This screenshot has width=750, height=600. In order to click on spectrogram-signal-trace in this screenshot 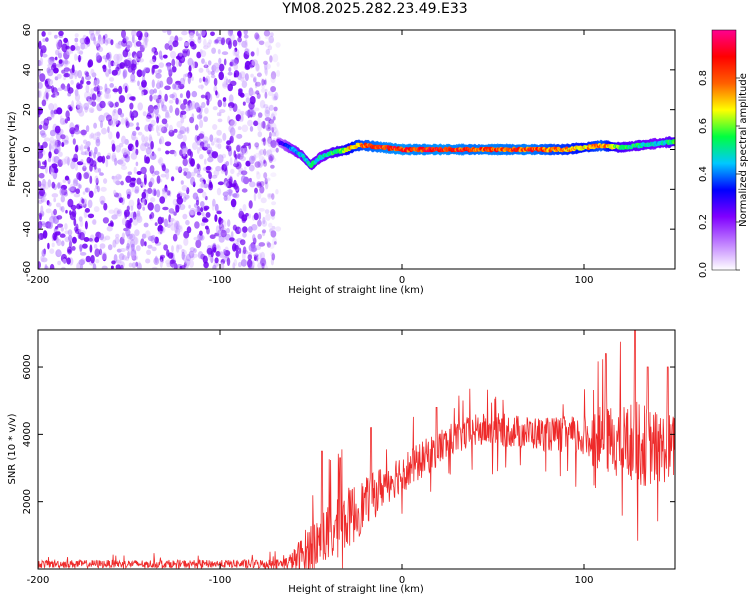, I will do `click(475, 153)`.